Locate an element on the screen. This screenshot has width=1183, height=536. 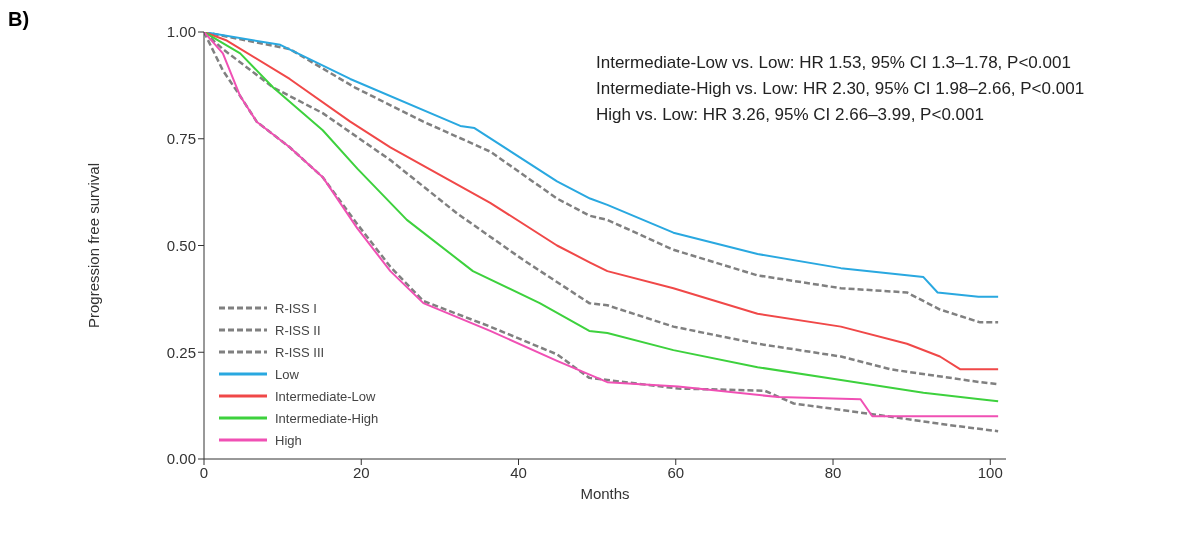
x-tick-label: 80 is located at coordinates (833, 472).